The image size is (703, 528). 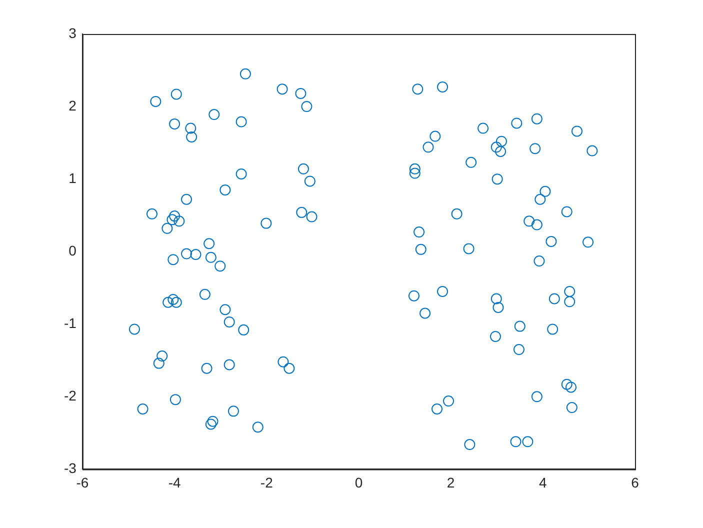 What do you see at coordinates (450, 482) in the screenshot?
I see `x-tick-label: 2` at bounding box center [450, 482].